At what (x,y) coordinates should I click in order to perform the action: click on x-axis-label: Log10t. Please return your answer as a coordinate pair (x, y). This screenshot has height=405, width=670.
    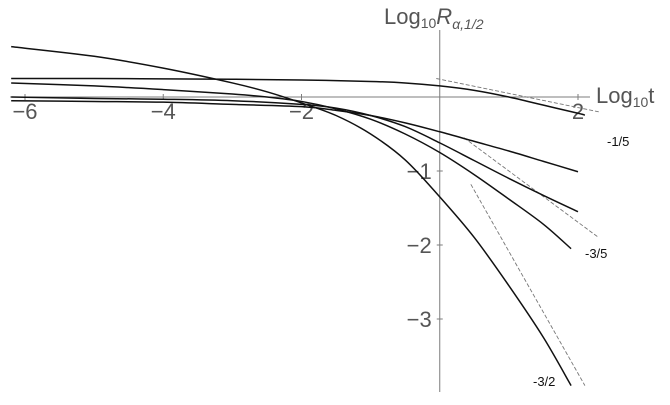
    Looking at the image, I should click on (625, 96).